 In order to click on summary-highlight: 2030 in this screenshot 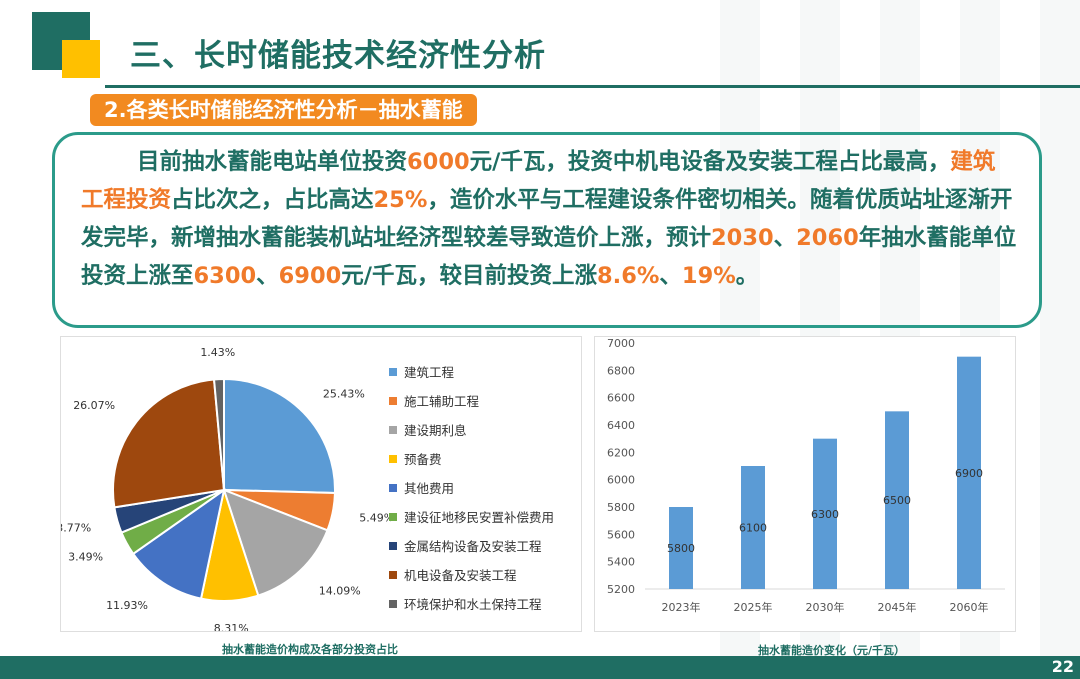, I will do `click(742, 238)`.